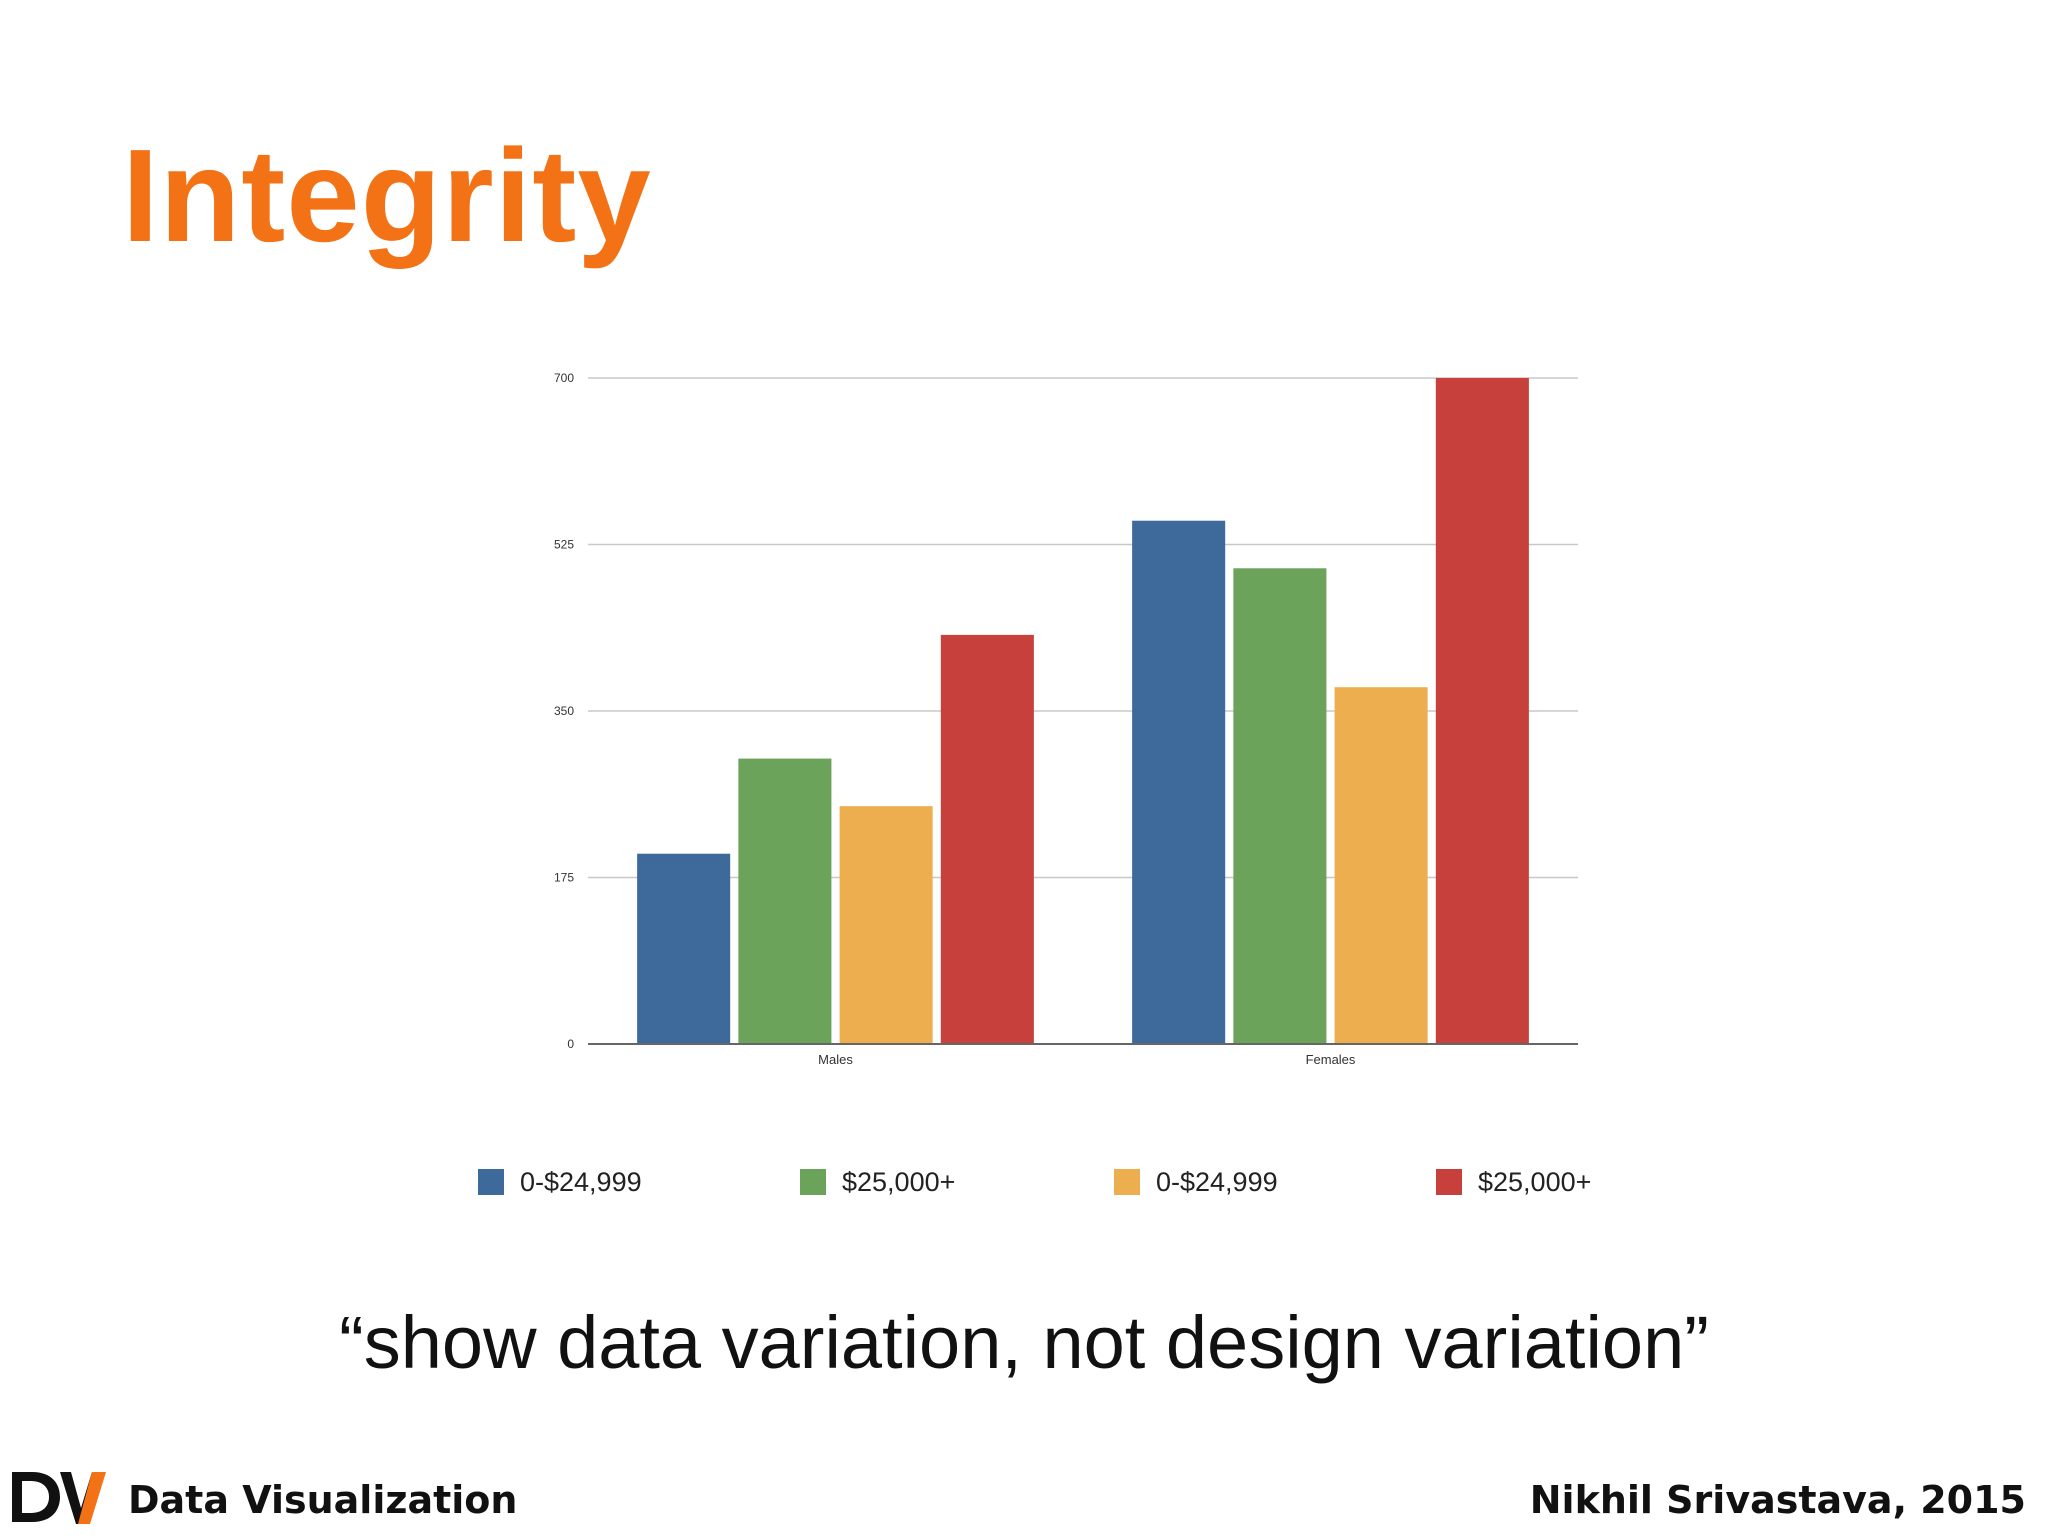 This screenshot has width=2048, height=1536. Describe the element at coordinates (1777, 1500) in the screenshot. I see `footer-author: Nikhil Srivastava, 2015` at that location.